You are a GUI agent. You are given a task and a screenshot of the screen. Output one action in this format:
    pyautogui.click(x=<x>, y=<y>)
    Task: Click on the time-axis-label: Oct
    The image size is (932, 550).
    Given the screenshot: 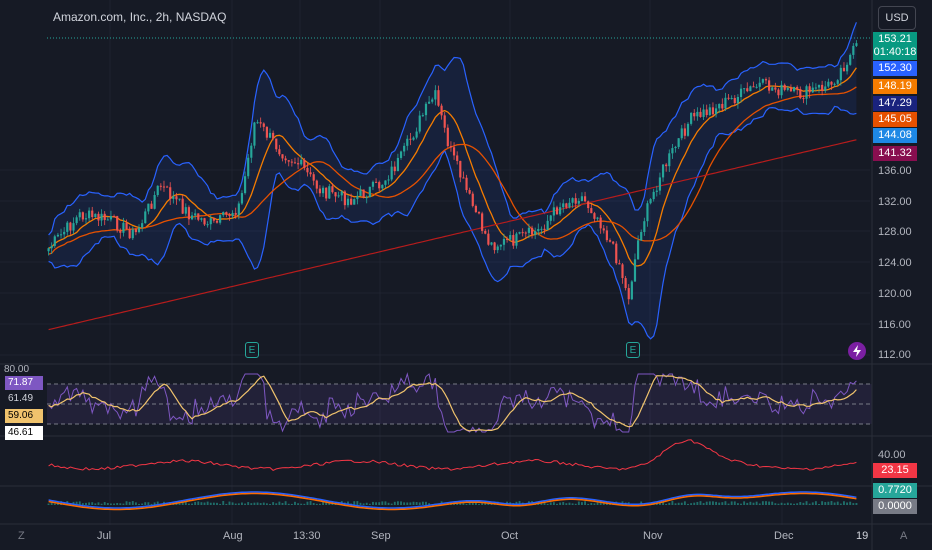 What is the action you would take?
    pyautogui.click(x=510, y=536)
    